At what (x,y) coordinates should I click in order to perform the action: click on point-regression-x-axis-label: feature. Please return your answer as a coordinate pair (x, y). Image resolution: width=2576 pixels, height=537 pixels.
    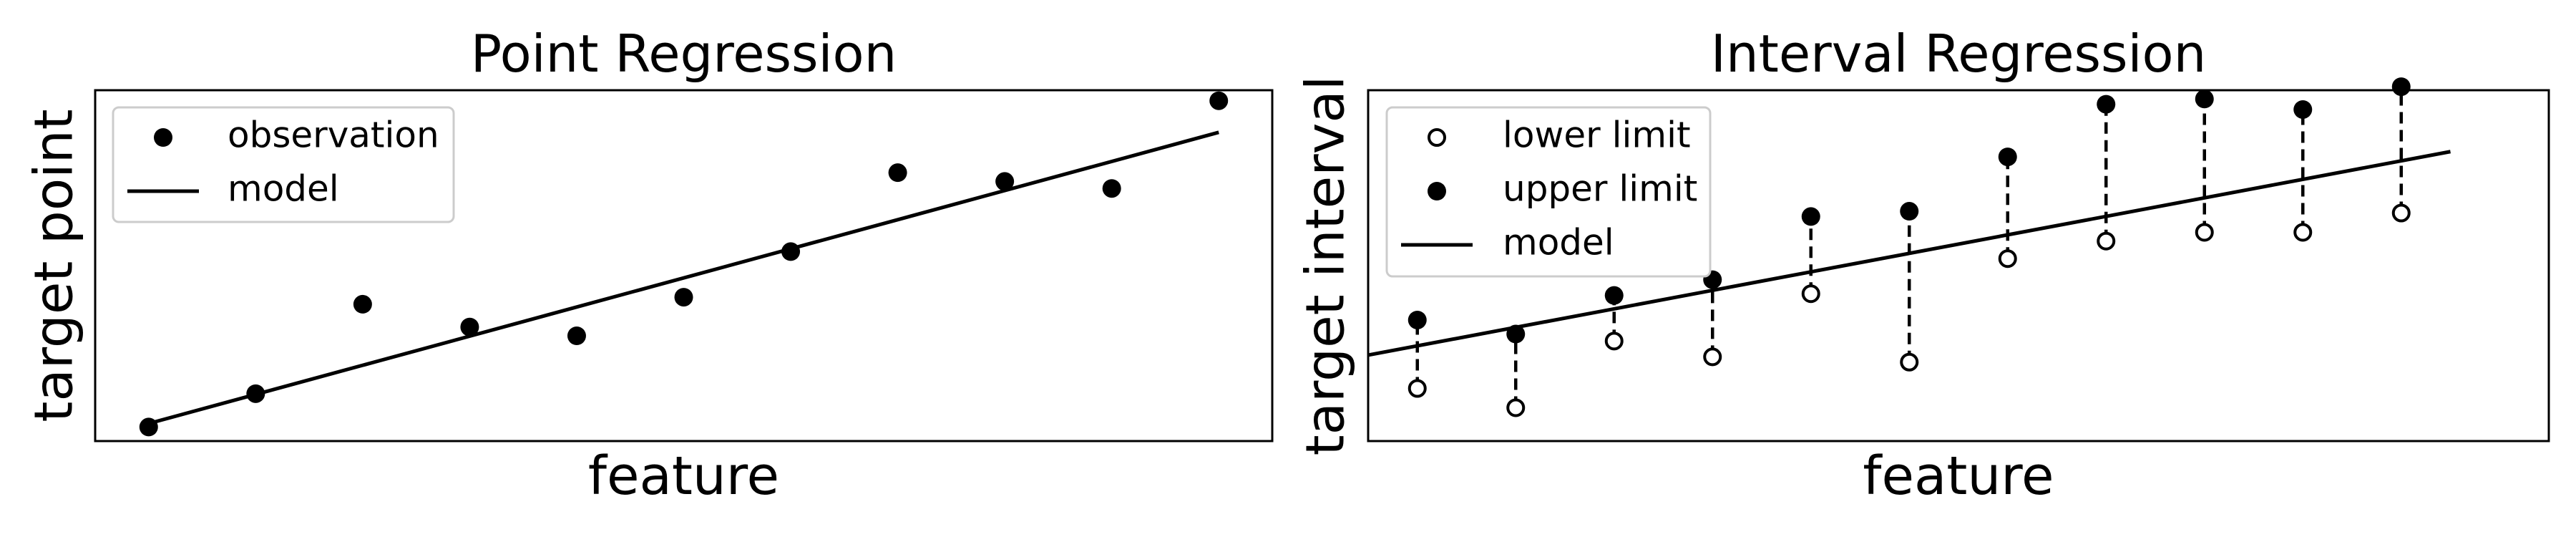
    Looking at the image, I should click on (683, 476).